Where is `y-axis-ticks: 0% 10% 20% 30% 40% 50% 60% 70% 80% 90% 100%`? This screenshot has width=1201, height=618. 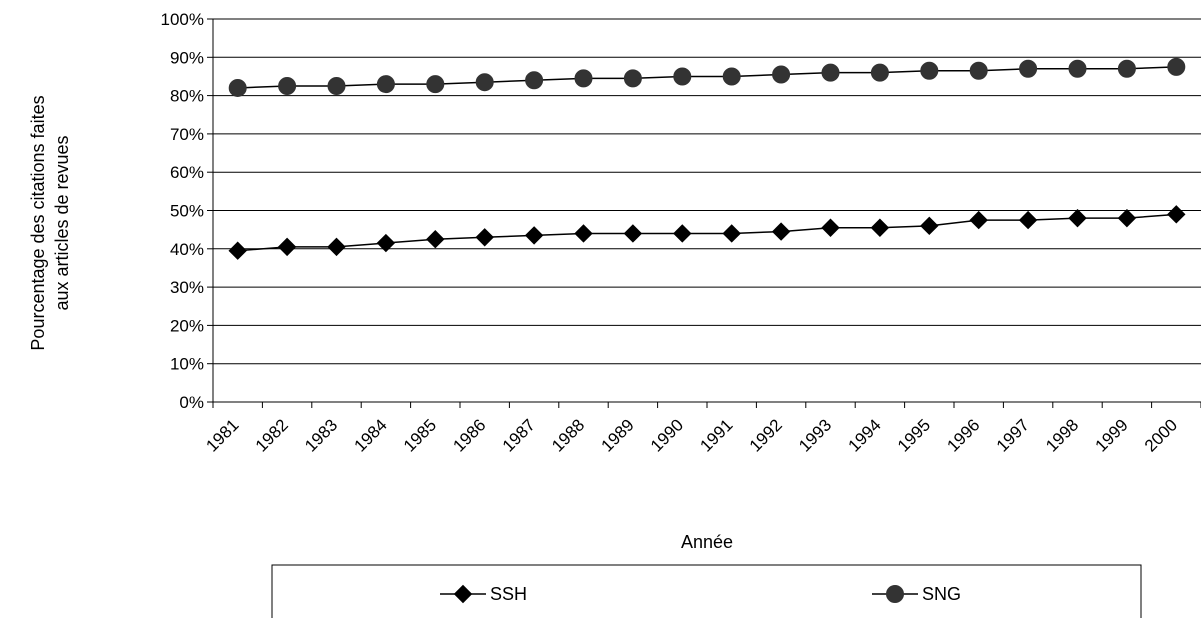 y-axis-ticks: 0% 10% 20% 30% 40% 50% 60% 70% 80% 90% 100% is located at coordinates (187, 211).